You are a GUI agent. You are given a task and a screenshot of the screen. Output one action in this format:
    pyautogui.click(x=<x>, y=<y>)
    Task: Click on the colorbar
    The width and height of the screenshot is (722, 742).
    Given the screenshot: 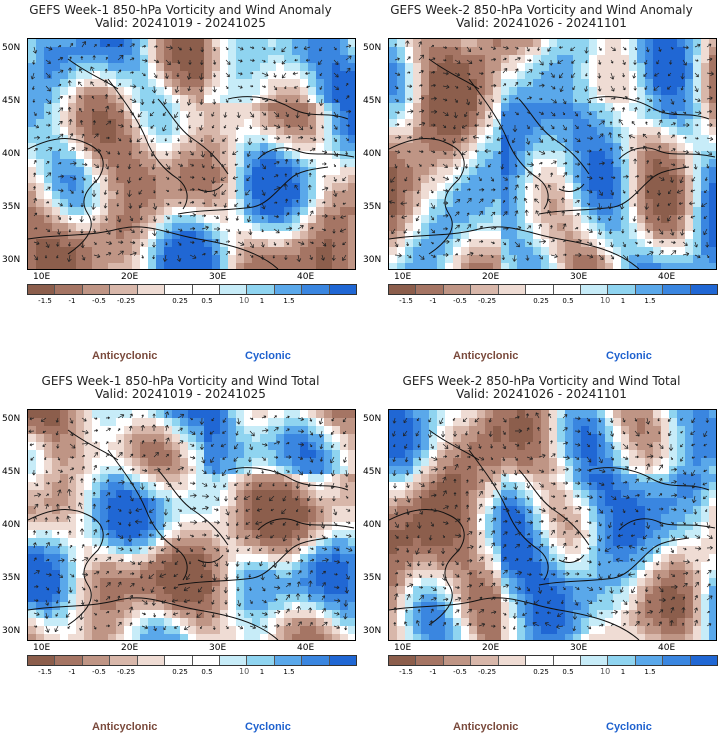 What is the action you would take?
    pyautogui.click(x=553, y=660)
    